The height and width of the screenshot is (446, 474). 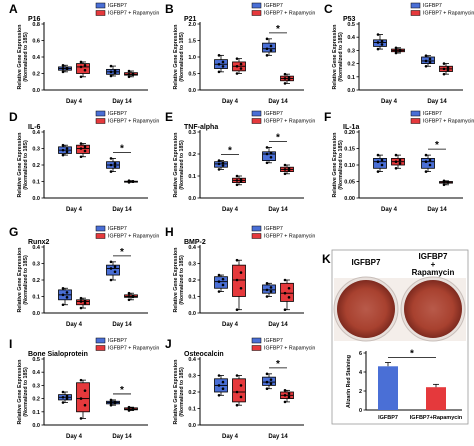 I want to click on y-tick-label: 0.8, so click(x=36, y=25).